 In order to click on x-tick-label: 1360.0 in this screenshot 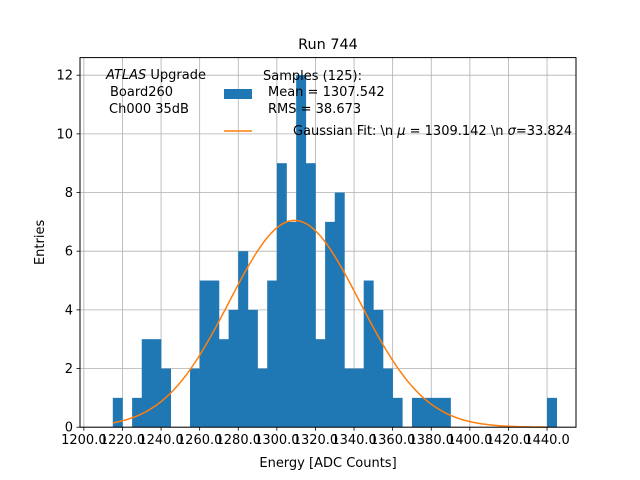, I will do `click(393, 440)`.